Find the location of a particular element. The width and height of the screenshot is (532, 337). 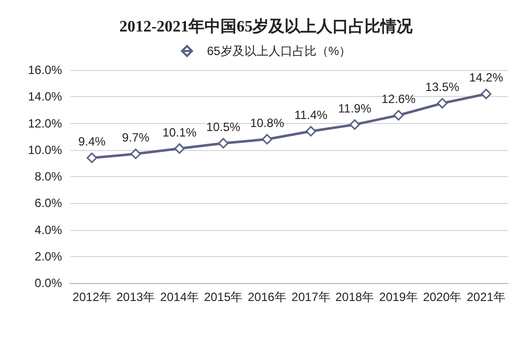

x-tick-label: 2013年 is located at coordinates (136, 297).